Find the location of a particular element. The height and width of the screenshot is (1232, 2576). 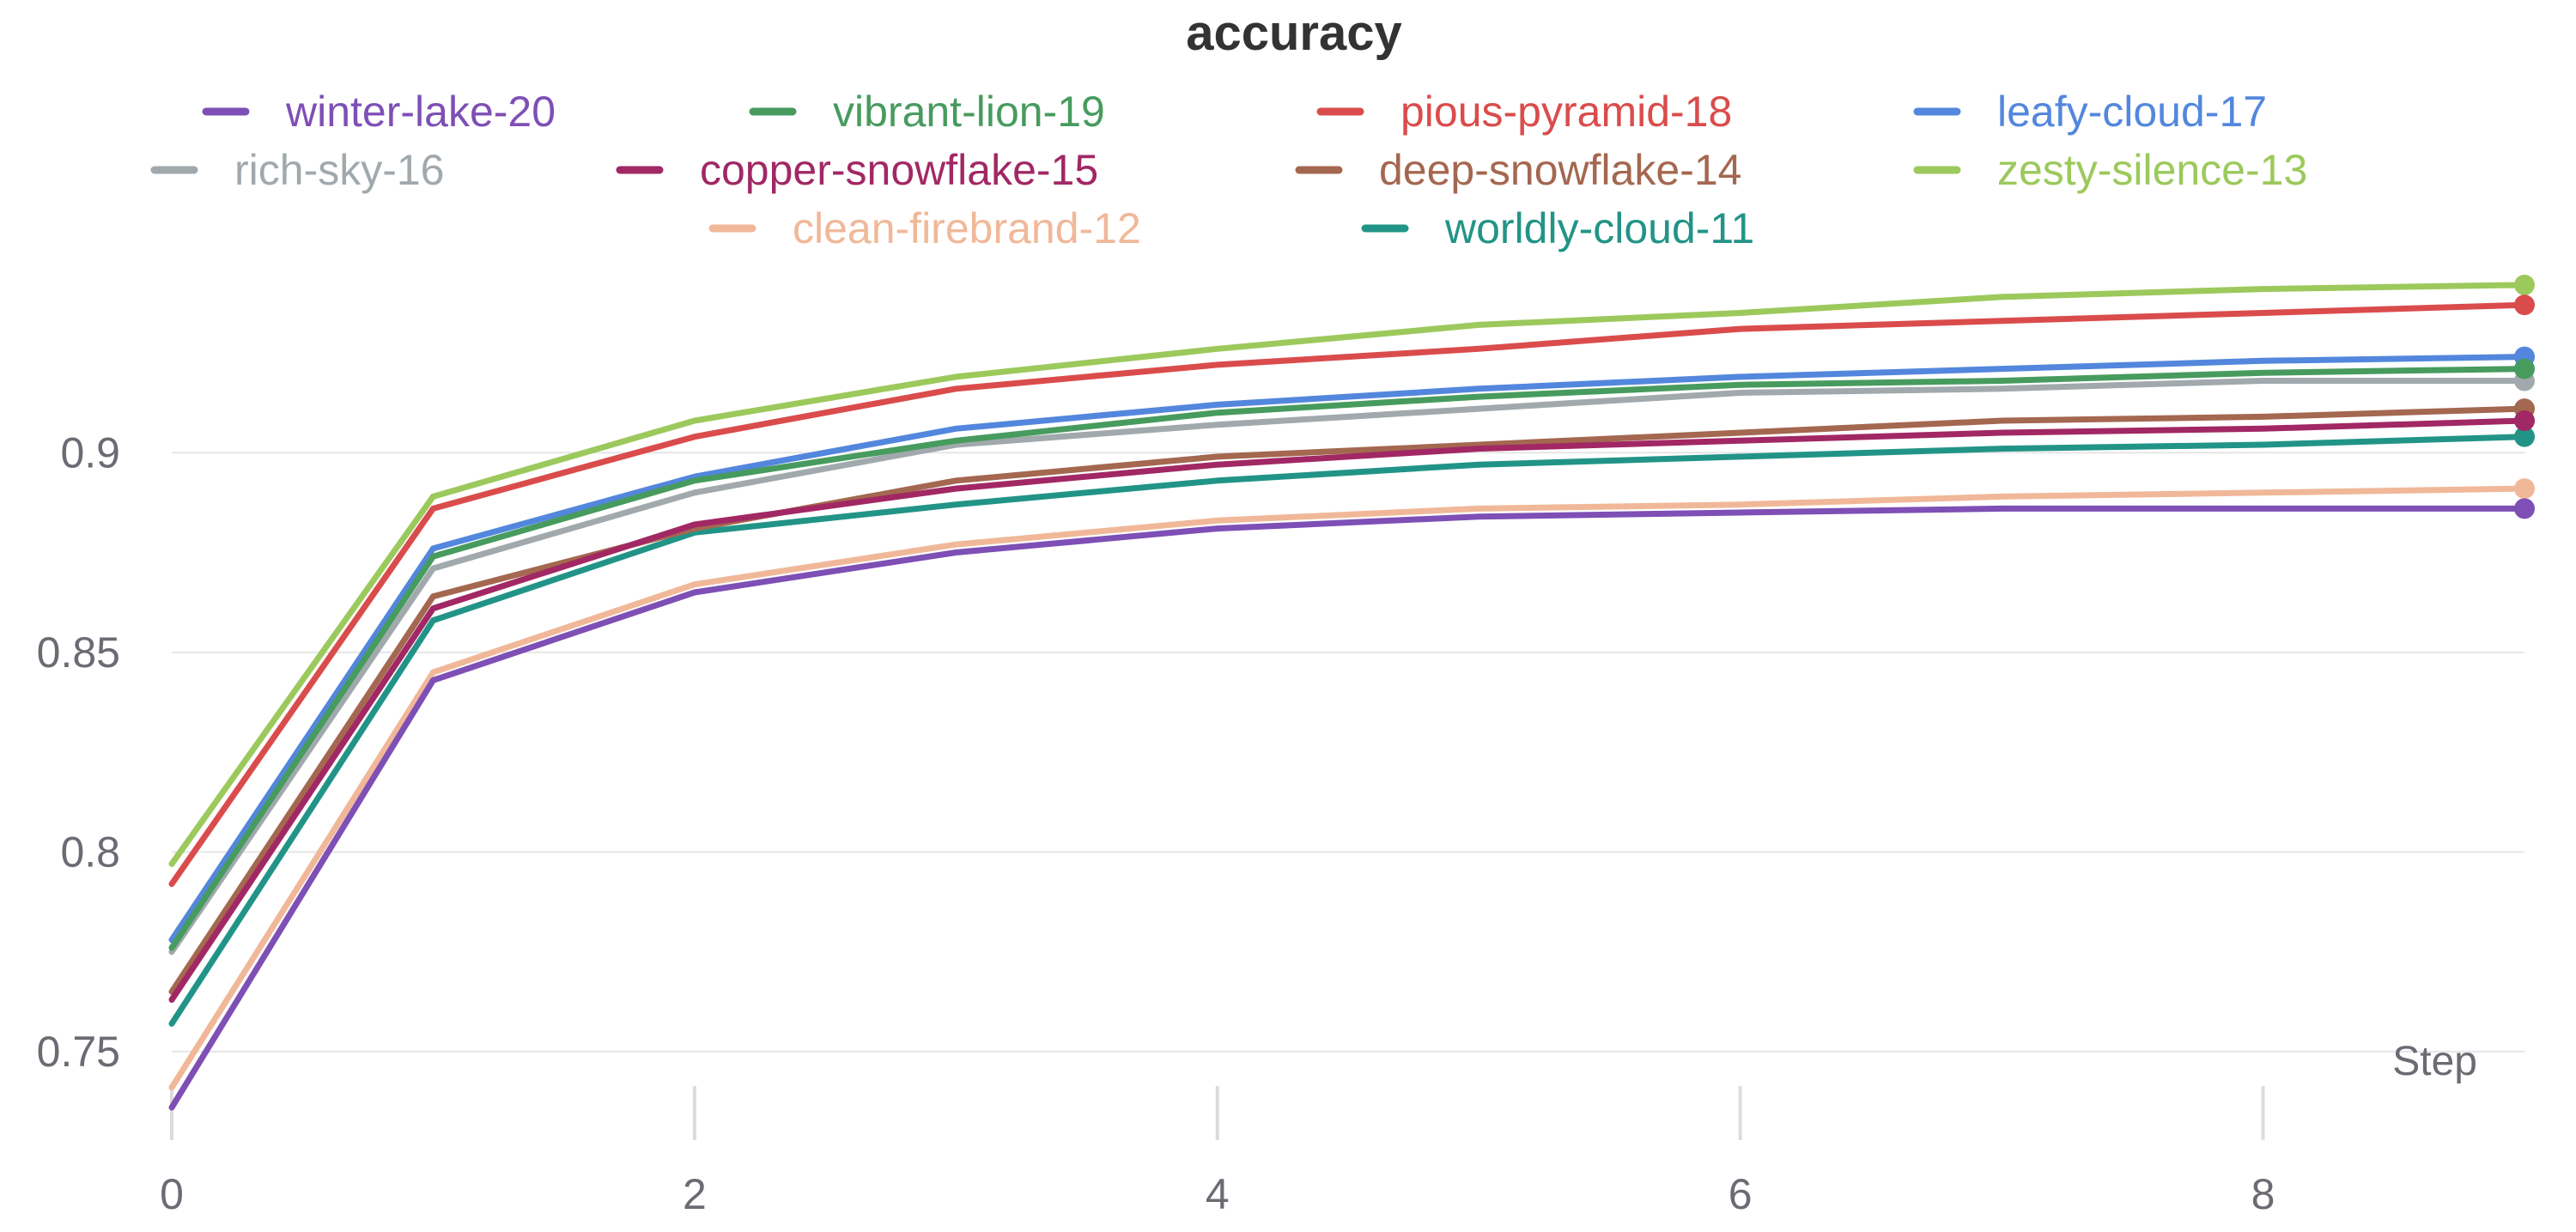

legend-item-zesty-silence-13: zesty-silence-13 is located at coordinates (2110, 170).